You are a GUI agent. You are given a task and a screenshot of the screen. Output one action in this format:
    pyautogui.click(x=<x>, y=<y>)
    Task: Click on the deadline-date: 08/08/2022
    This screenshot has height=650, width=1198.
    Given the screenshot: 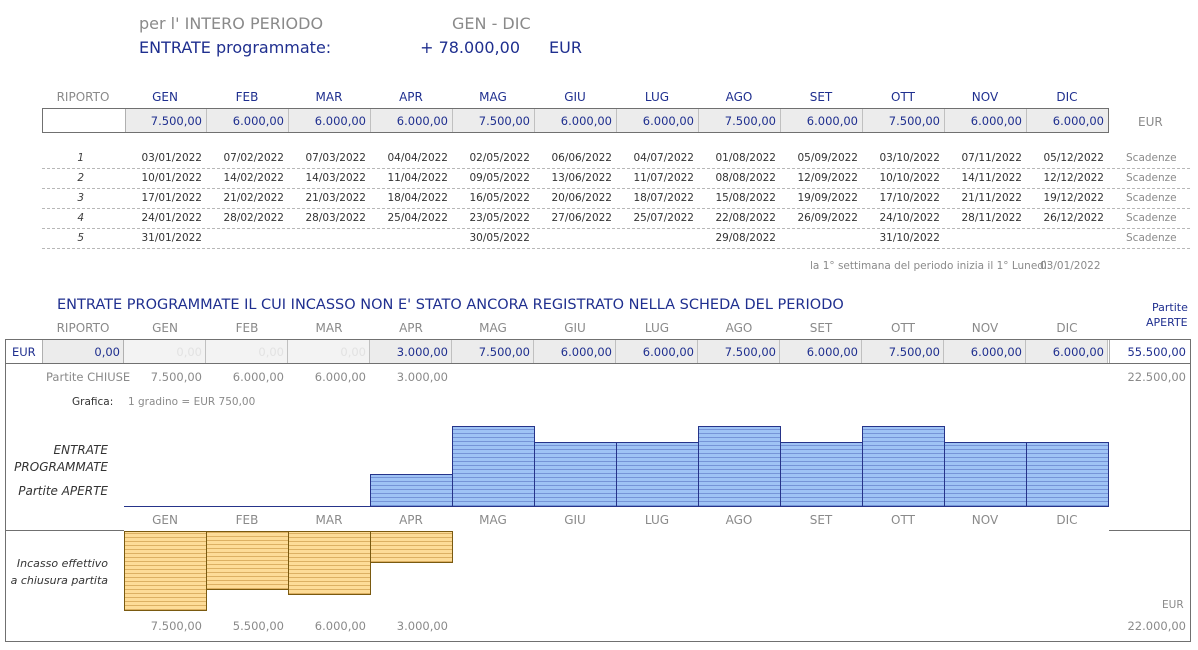 What is the action you would take?
    pyautogui.click(x=745, y=178)
    